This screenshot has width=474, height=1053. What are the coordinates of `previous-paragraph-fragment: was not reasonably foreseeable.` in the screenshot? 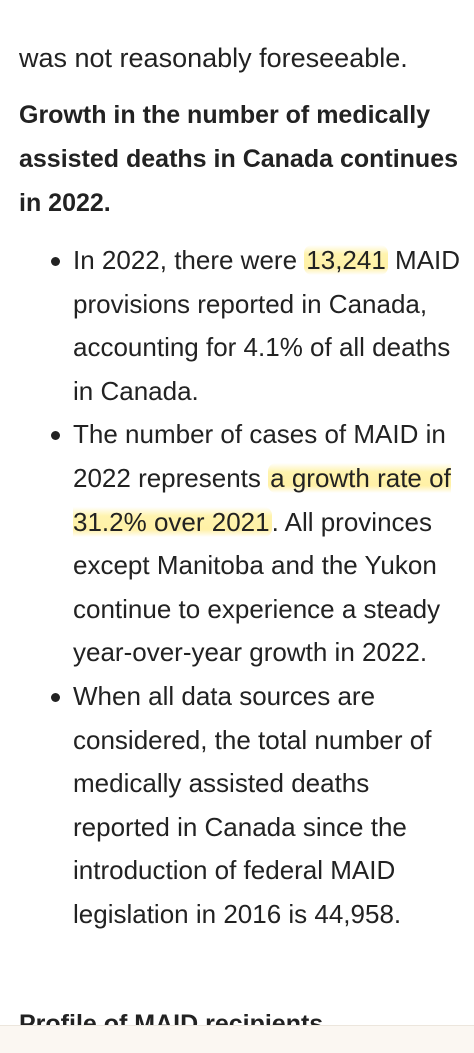 It's located at (213, 58).